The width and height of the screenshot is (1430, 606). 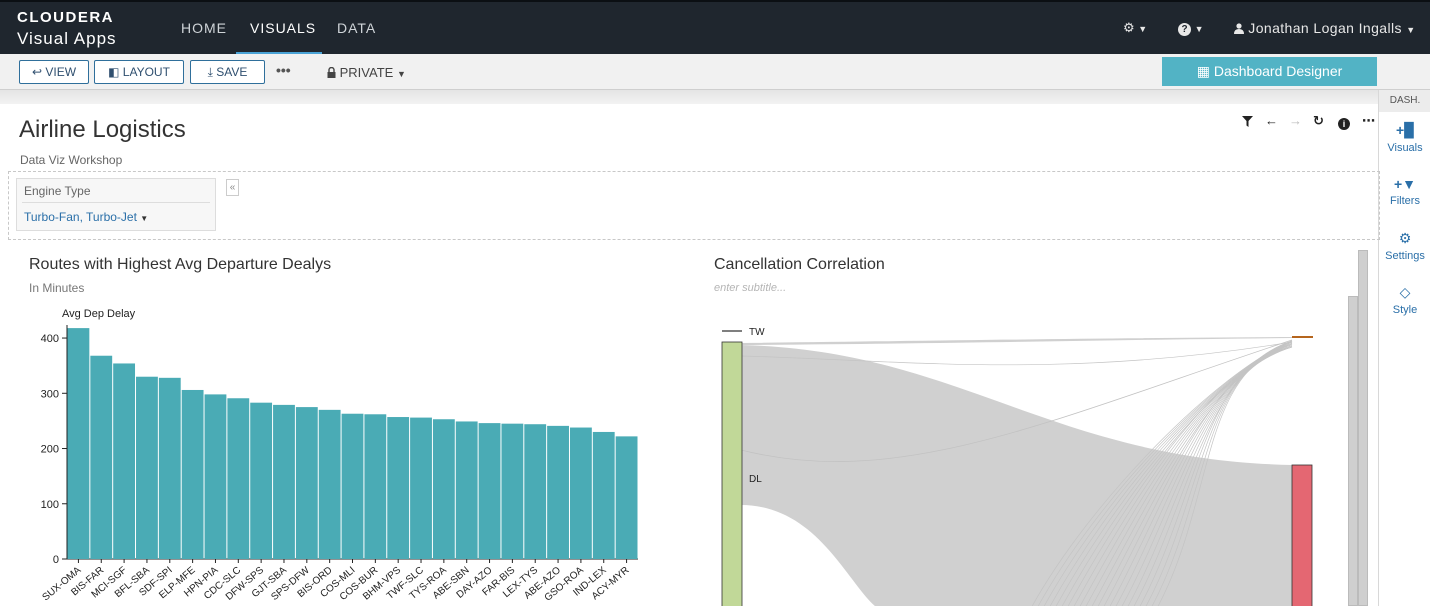 What do you see at coordinates (50, 450) in the screenshot?
I see `y-tick-label: 200` at bounding box center [50, 450].